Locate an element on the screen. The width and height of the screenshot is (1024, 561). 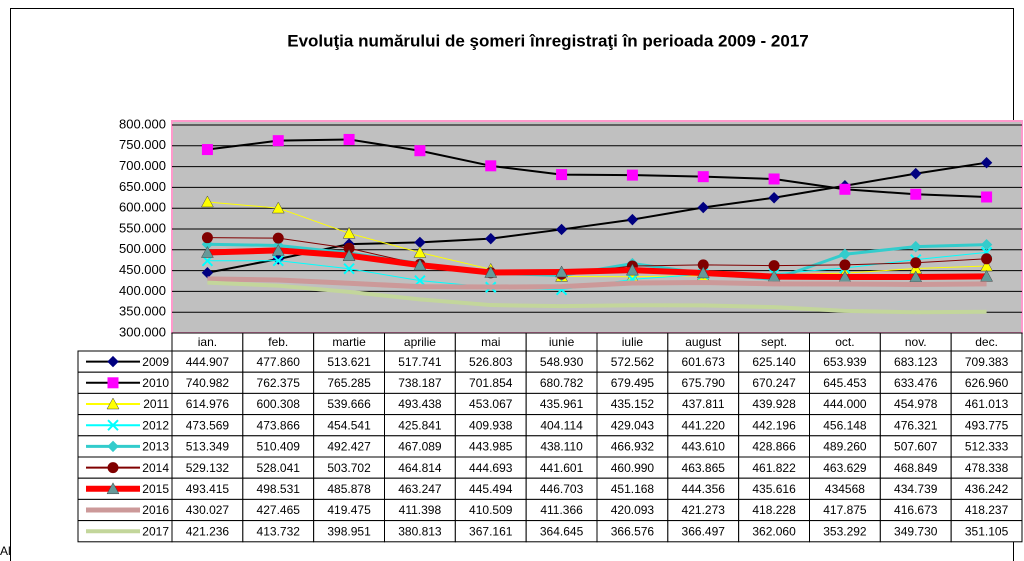
y-tick-label: 500.000 is located at coordinates (142, 248).